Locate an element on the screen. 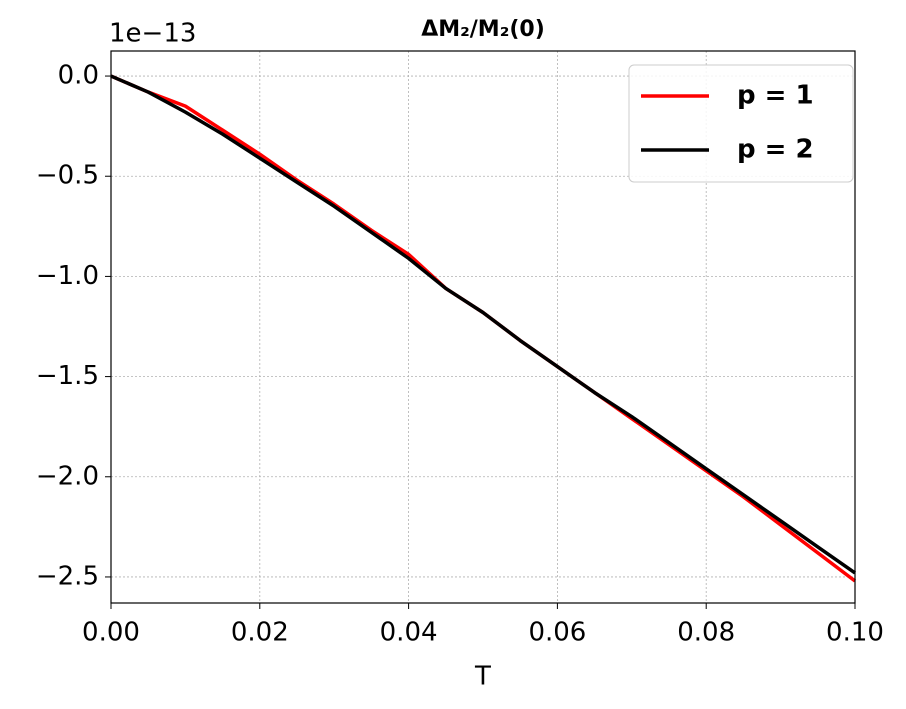  y-tick-label: −0.5 is located at coordinates (67, 176).